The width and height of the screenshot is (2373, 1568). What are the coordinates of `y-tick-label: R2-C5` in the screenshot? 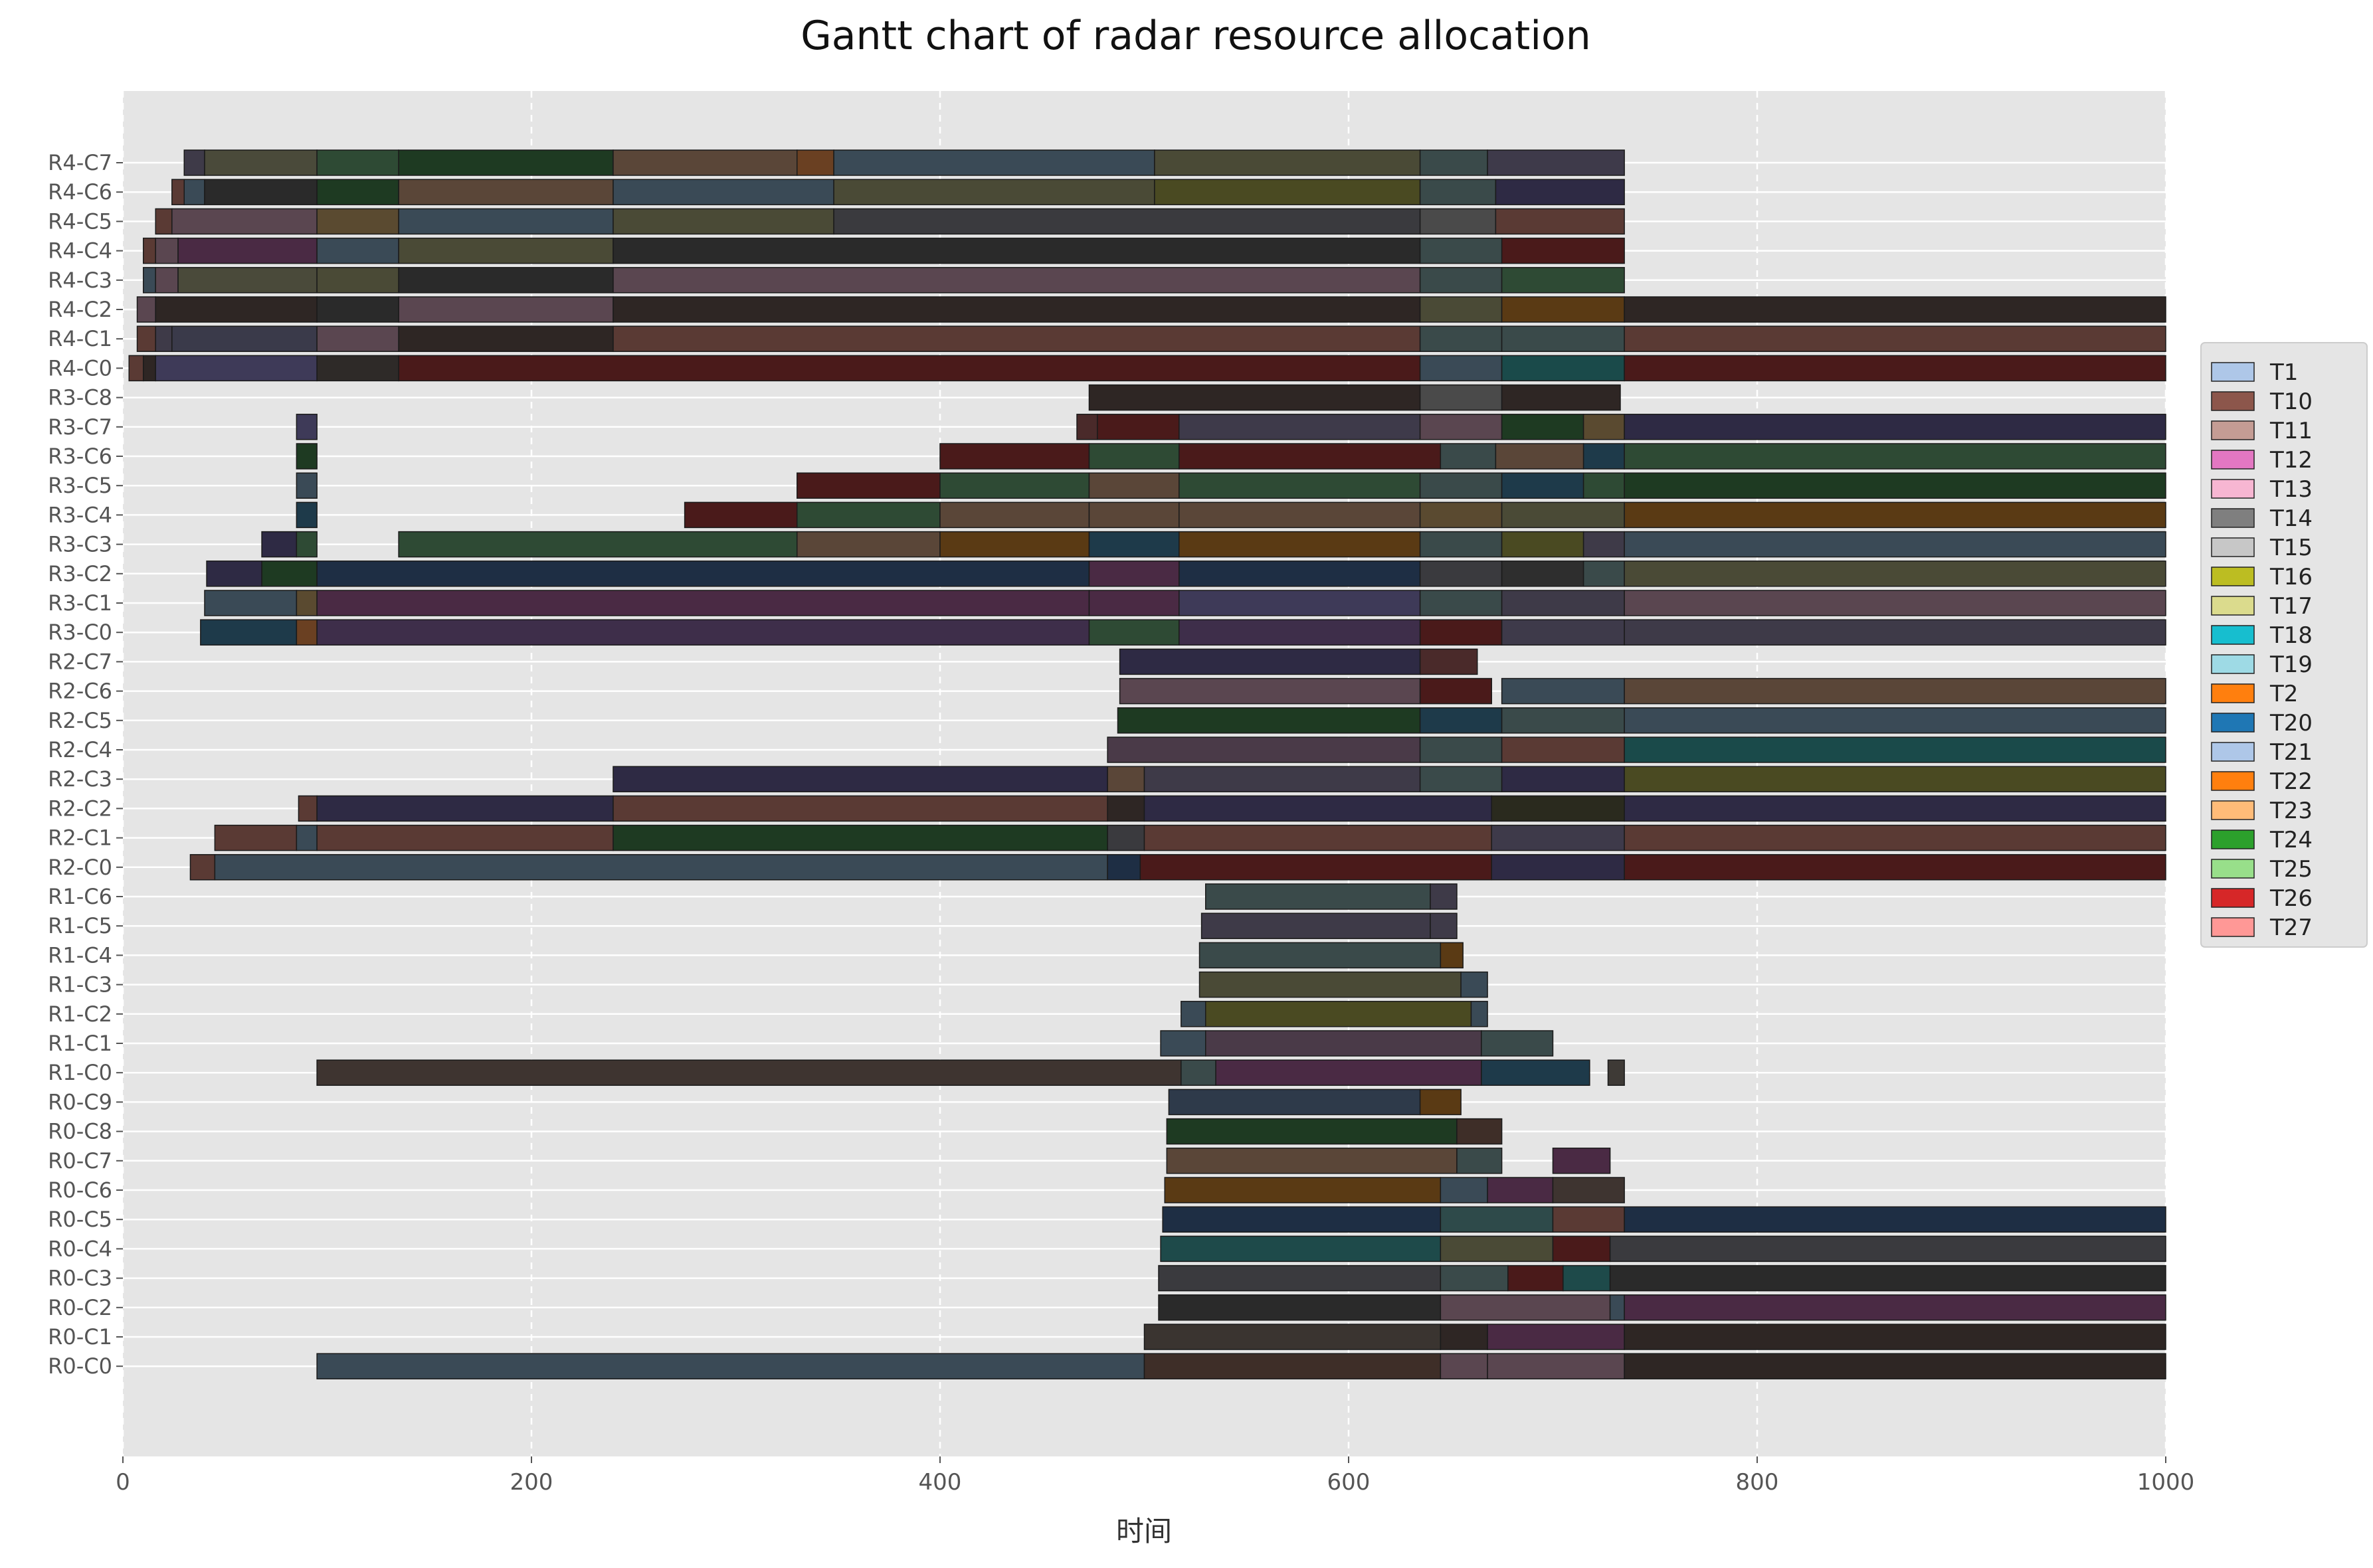 It's located at (80, 720).